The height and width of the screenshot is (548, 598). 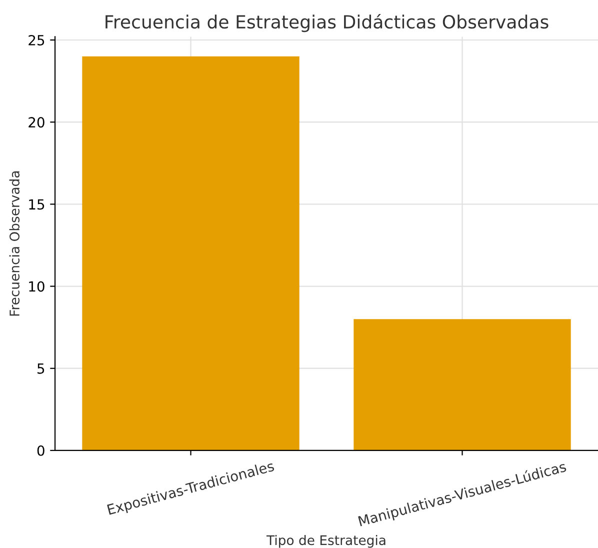 I want to click on y-tick-label: 15, so click(x=36, y=204).